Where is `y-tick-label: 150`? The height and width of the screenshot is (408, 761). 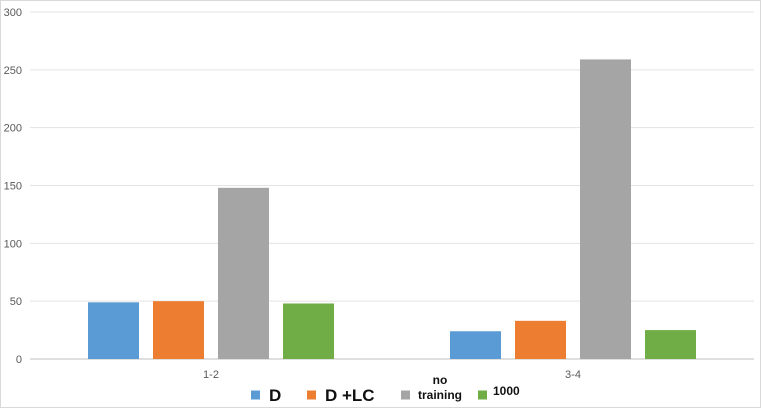 y-tick-label: 150 is located at coordinates (13, 187).